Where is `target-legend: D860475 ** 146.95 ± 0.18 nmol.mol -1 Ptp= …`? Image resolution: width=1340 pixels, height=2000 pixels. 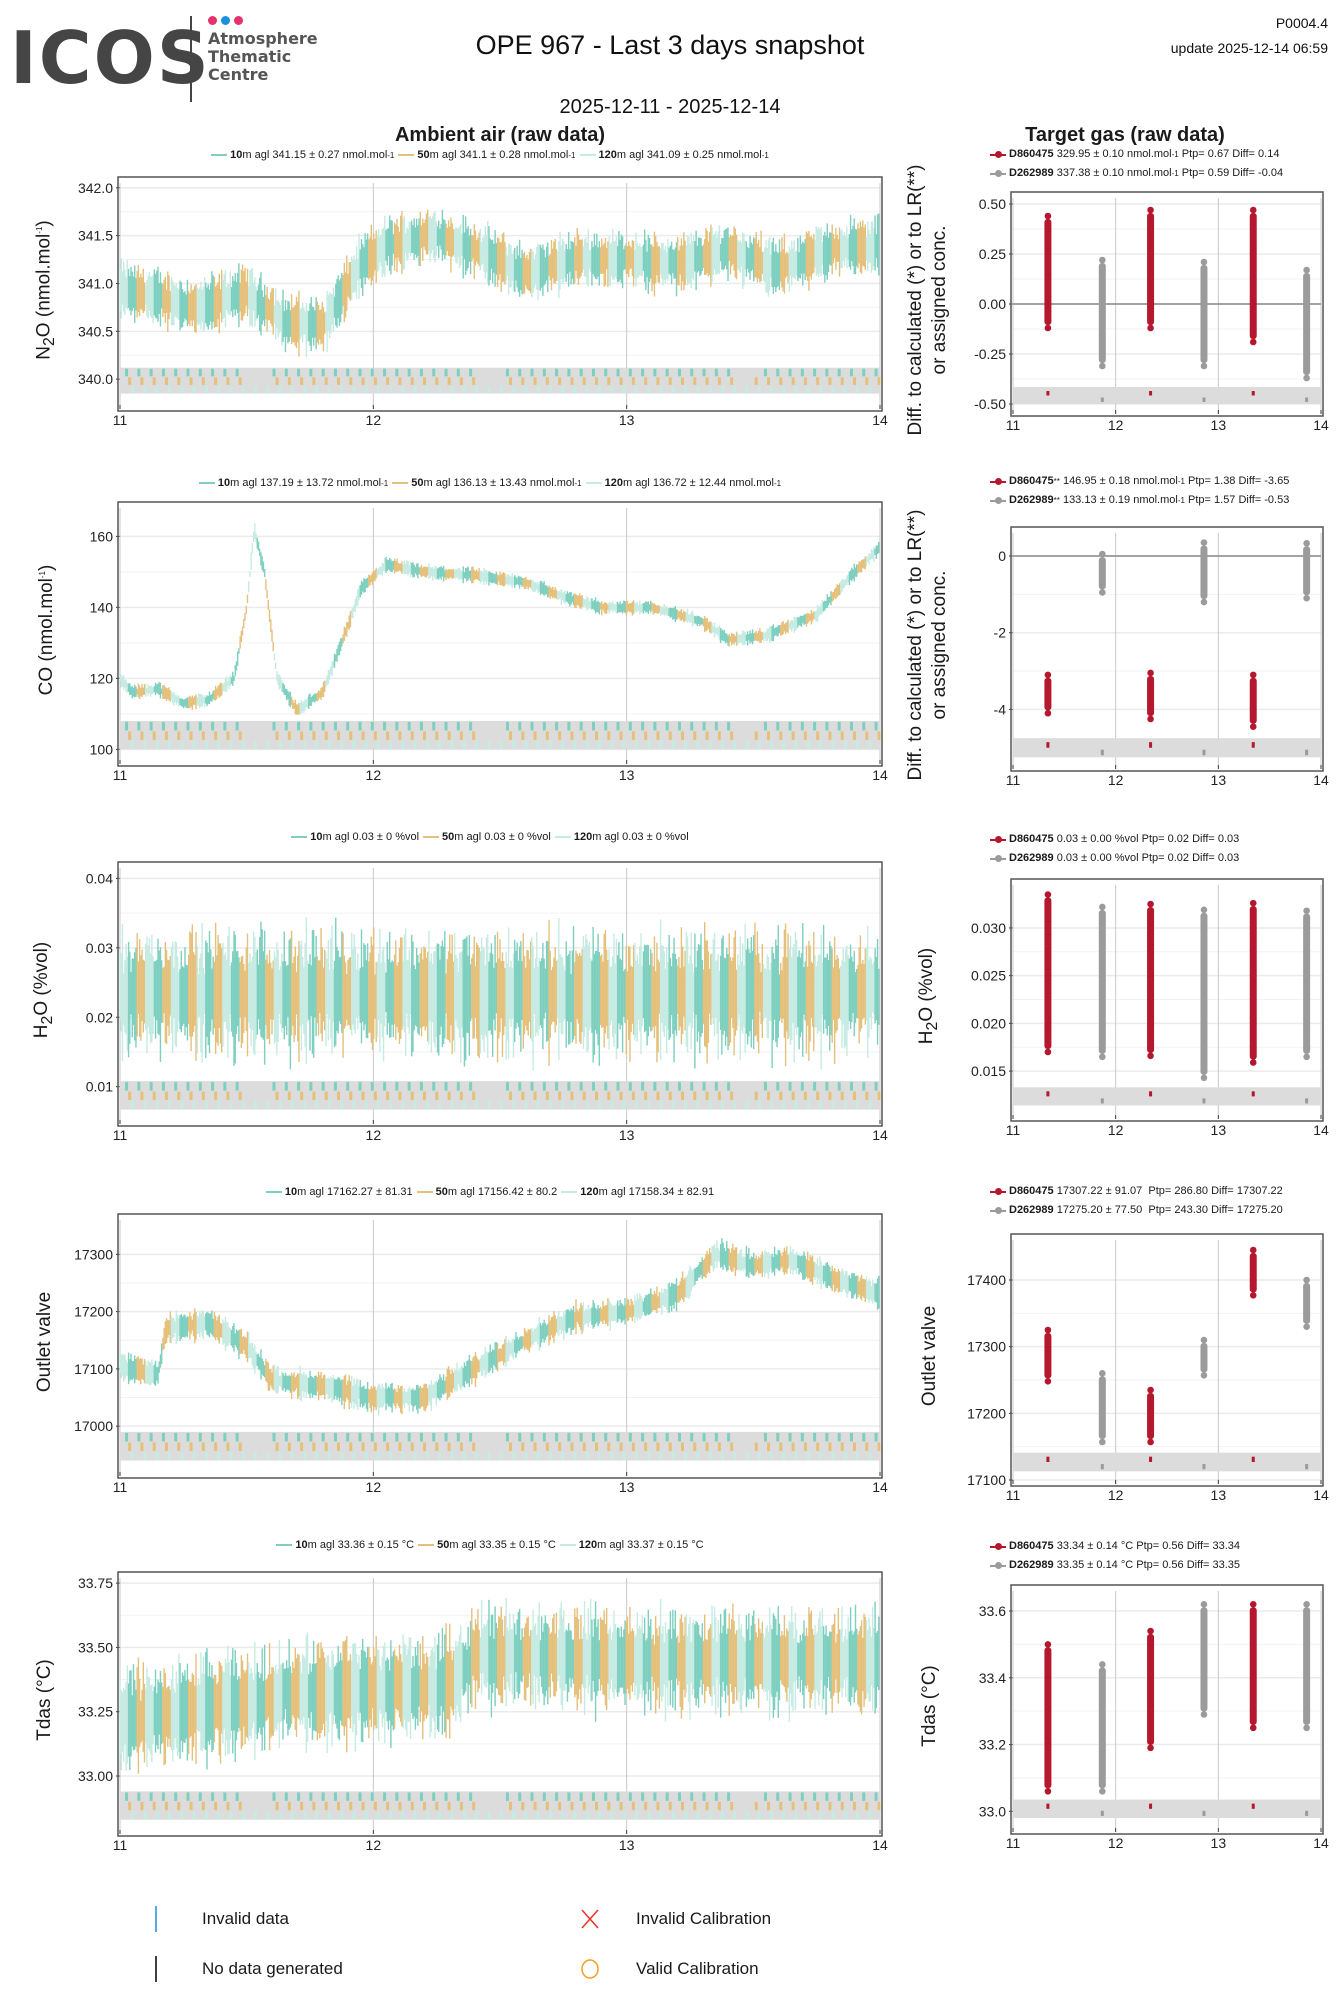
target-legend: D860475 ** 146.95 ± 0.18 nmol.mol -1 Ptp= … is located at coordinates (1139, 491).